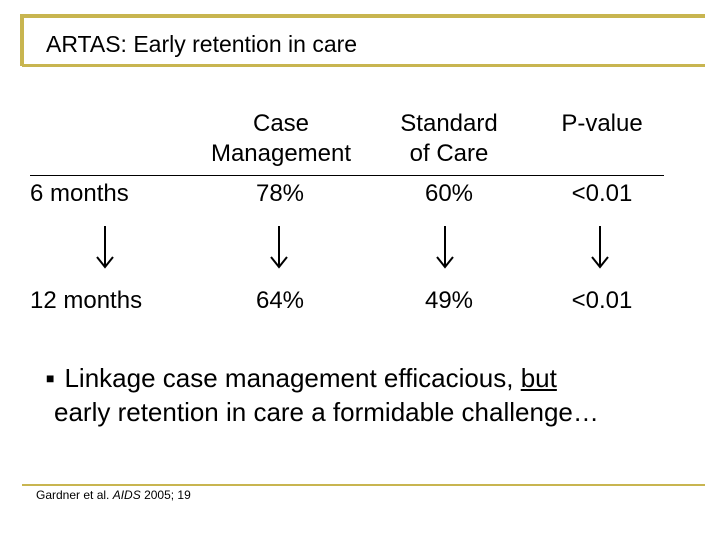 This screenshot has width=720, height=540. I want to click on header-p-value: P-value, so click(602, 123).